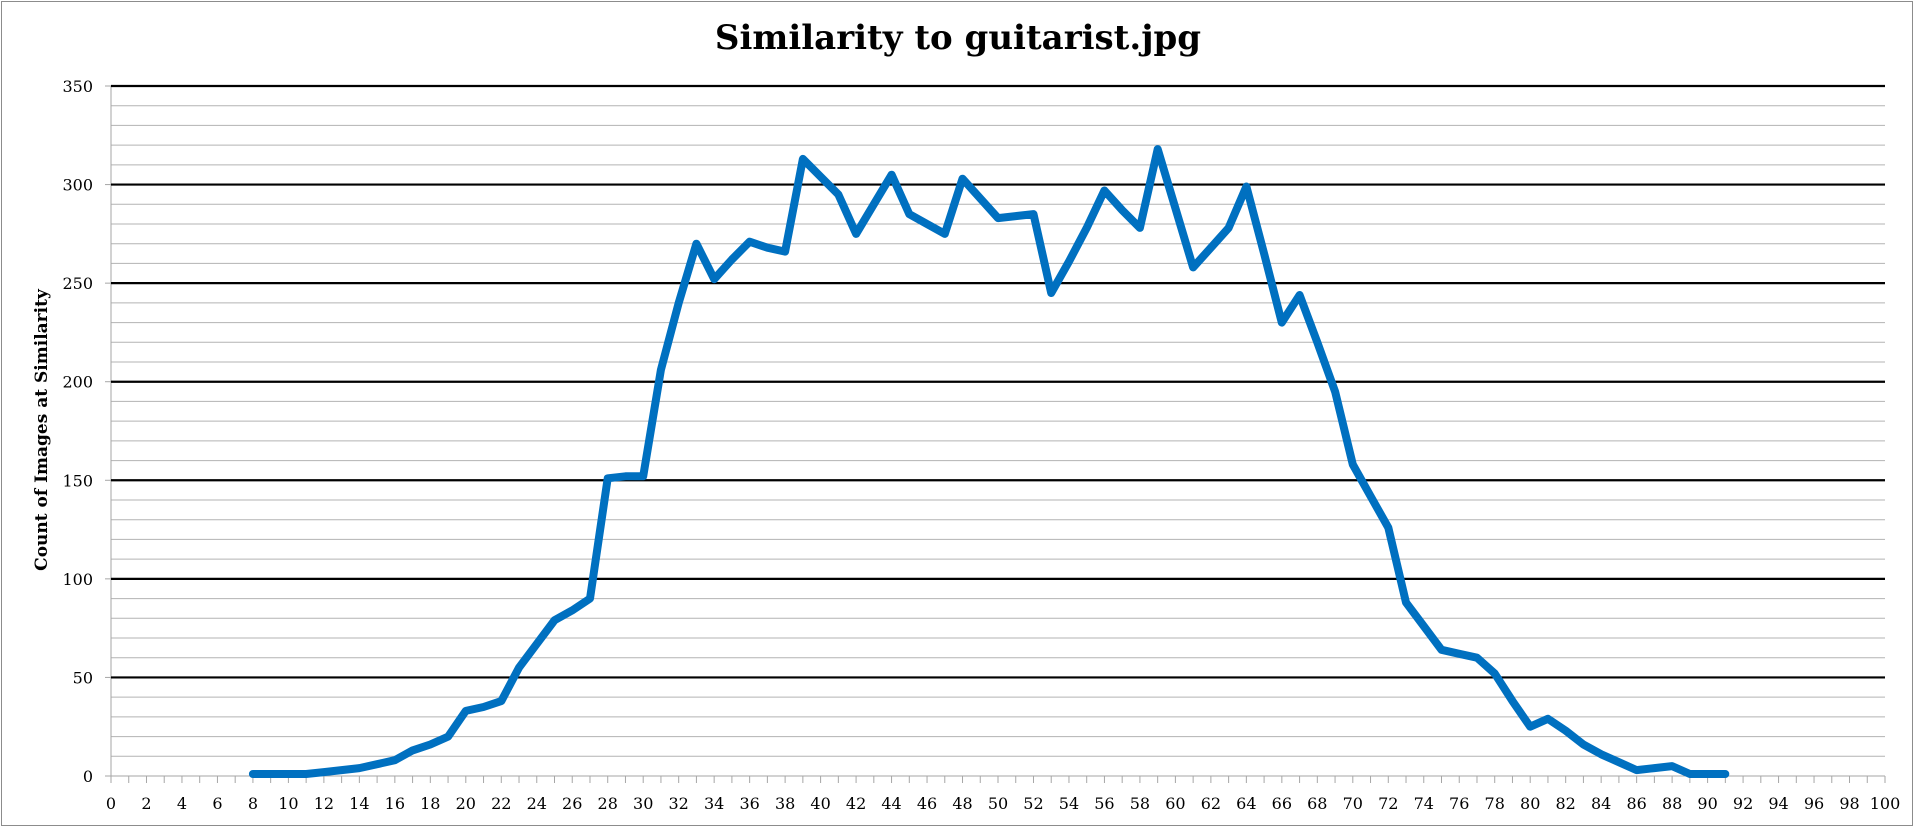 The image size is (1916, 829). Describe the element at coordinates (1778, 803) in the screenshot. I see `x-tick-label: 94` at that location.